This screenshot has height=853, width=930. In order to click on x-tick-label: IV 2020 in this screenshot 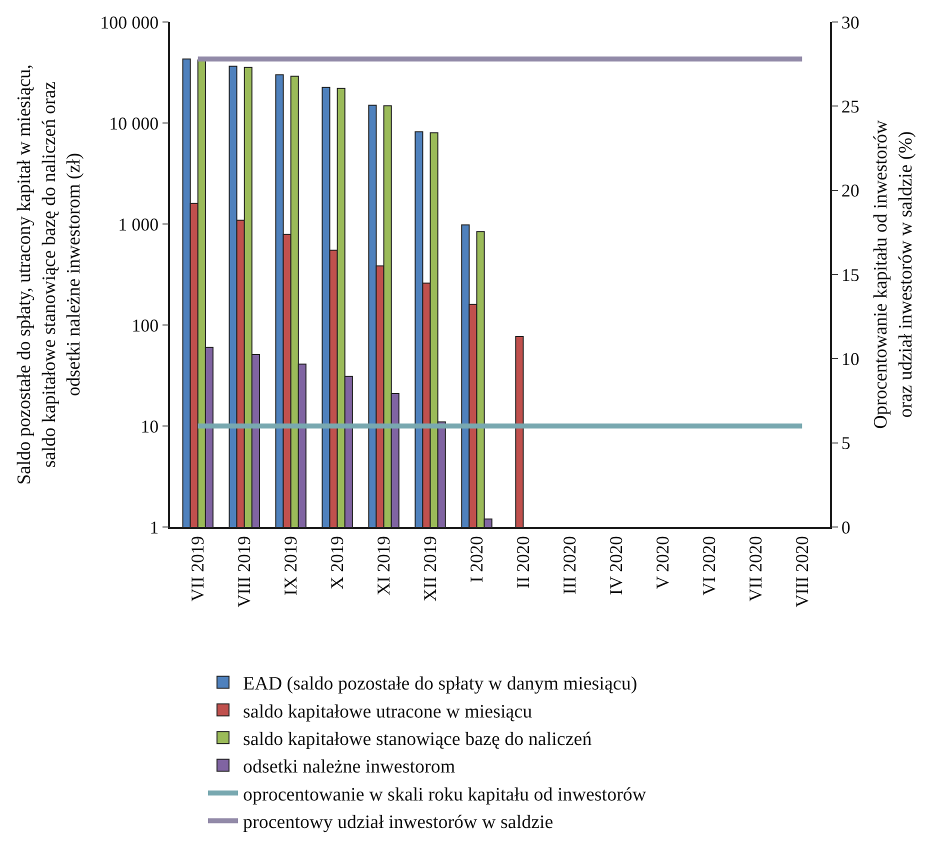, I will do `click(616, 566)`.